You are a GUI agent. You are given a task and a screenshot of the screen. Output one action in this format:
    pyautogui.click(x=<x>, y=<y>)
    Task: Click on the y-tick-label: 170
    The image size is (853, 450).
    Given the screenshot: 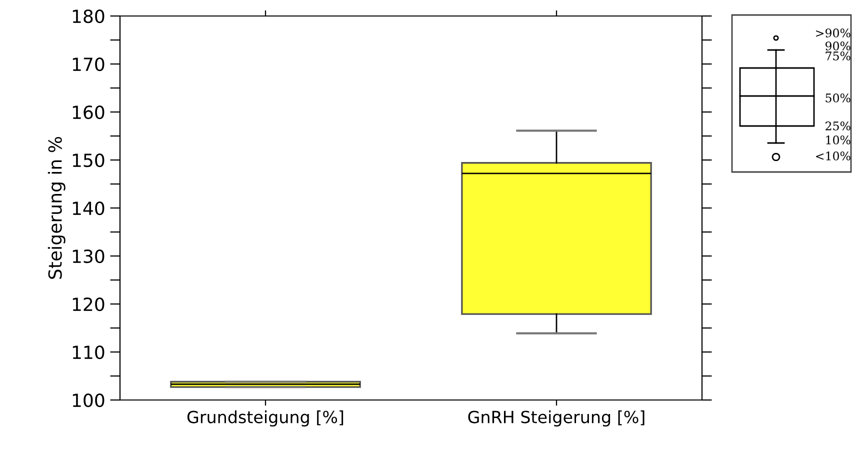 What is the action you would take?
    pyautogui.click(x=88, y=64)
    